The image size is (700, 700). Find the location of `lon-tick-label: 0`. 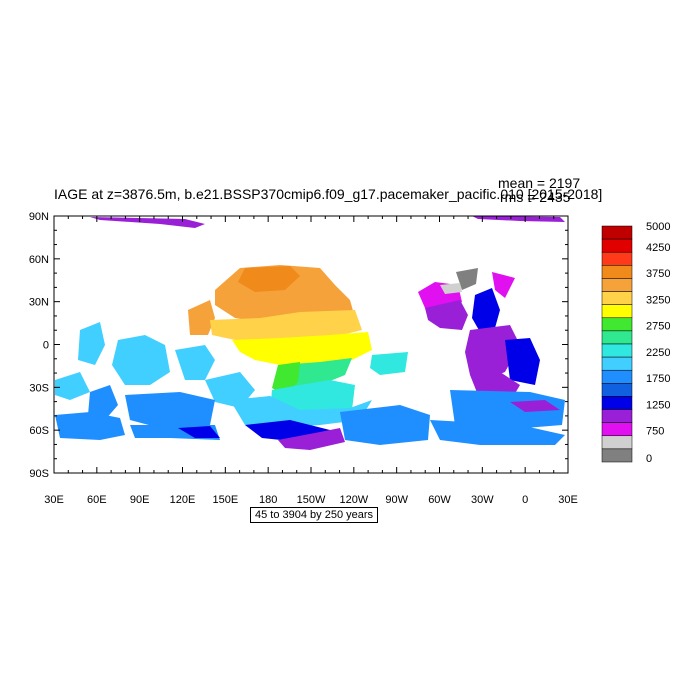

lon-tick-label: 0 is located at coordinates (525, 500).